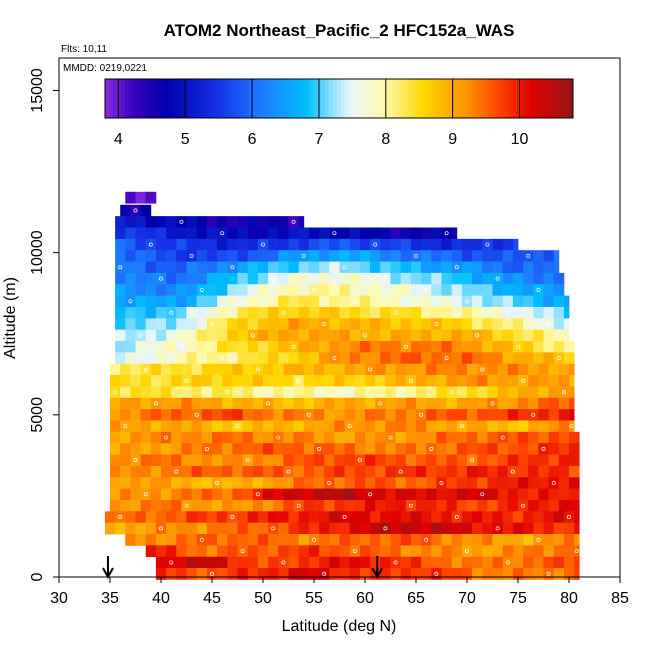 This screenshot has height=650, width=650. I want to click on x-tick-label: 40, so click(161, 598).